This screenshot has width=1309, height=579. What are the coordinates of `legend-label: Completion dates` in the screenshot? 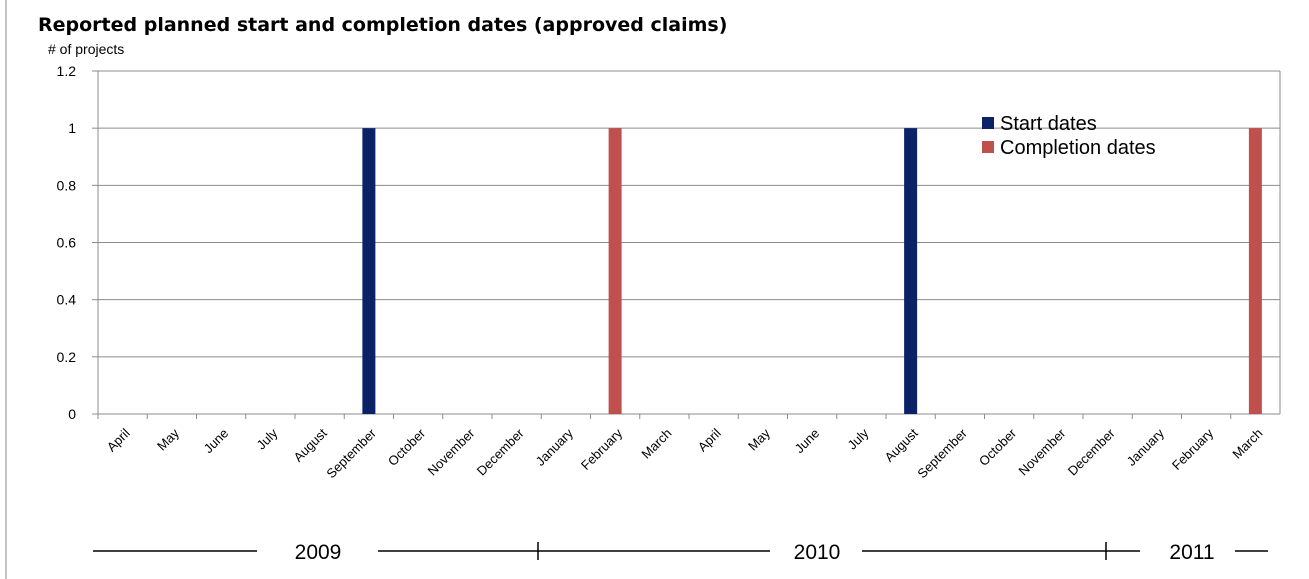 It's located at (1078, 148).